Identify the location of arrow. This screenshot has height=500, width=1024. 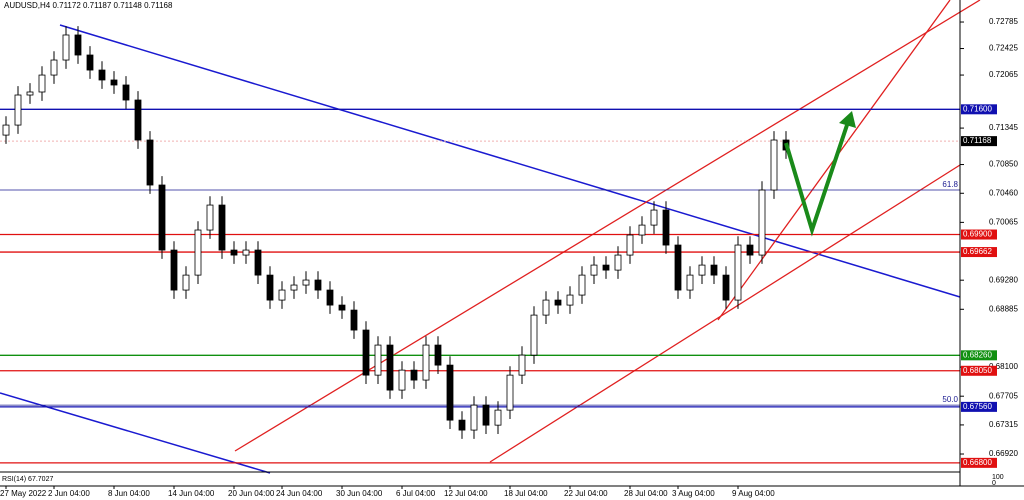
(820, 174).